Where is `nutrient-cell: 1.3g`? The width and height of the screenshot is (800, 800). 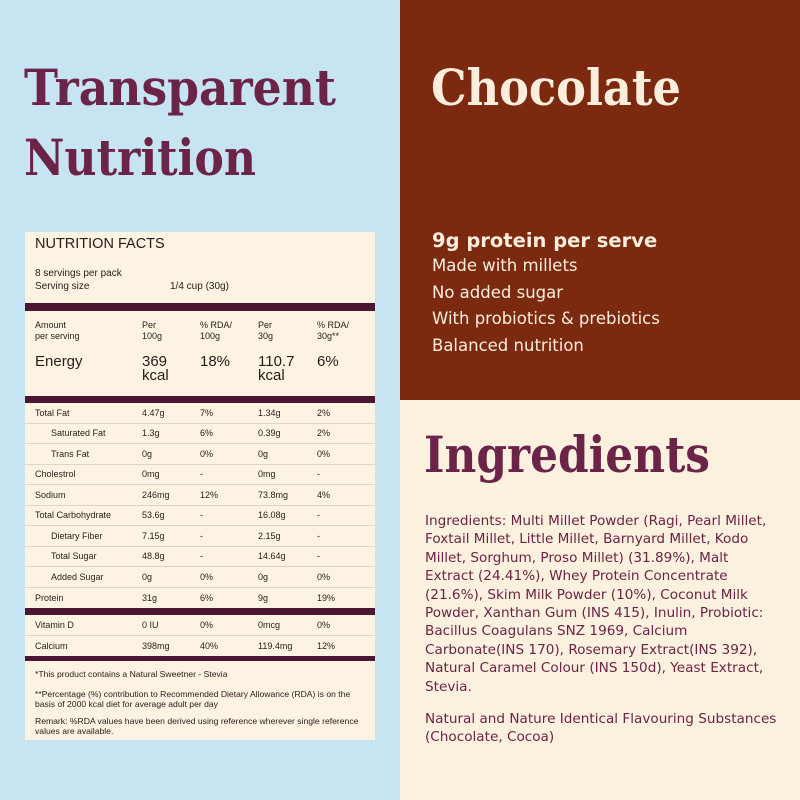
nutrient-cell: 1.3g is located at coordinates (151, 433).